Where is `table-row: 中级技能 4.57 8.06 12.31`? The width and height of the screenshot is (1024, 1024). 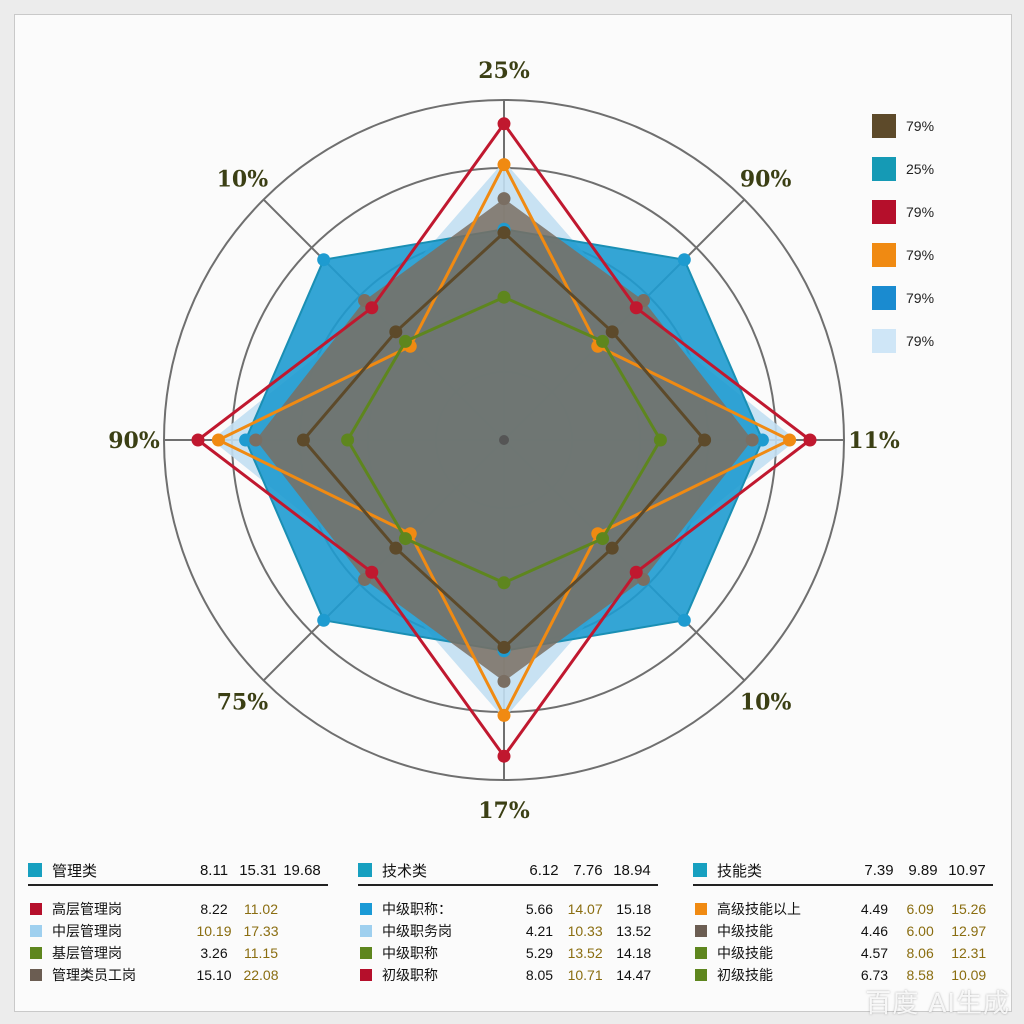 table-row: 中级技能 4.57 8.06 12.31 is located at coordinates (843, 953).